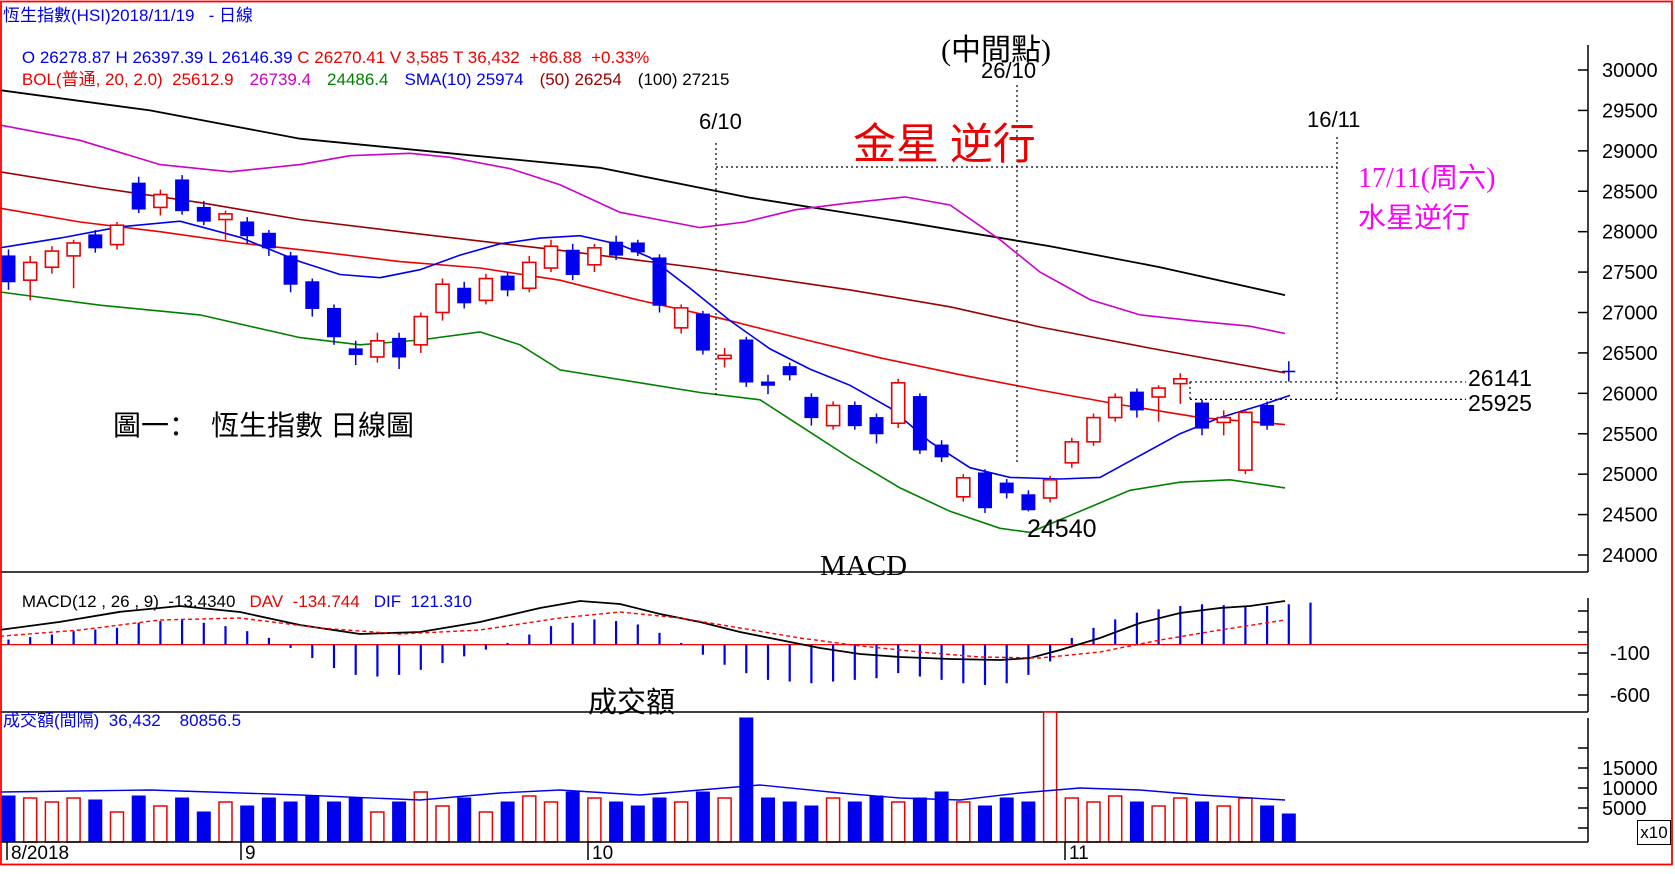  What do you see at coordinates (280, 79) in the screenshot?
I see `bol-upper-value: 26739.4` at bounding box center [280, 79].